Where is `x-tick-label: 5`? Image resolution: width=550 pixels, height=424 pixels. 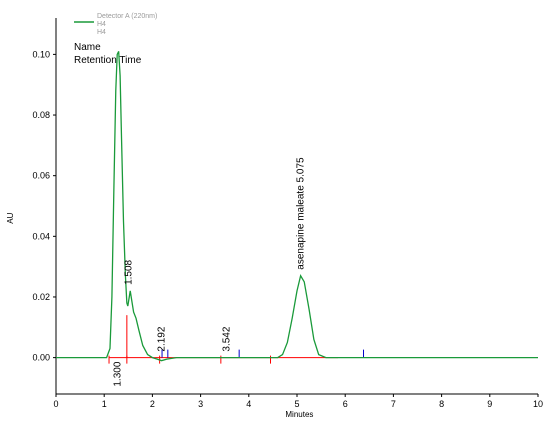
x-tick-label: 5 is located at coordinates (296, 404).